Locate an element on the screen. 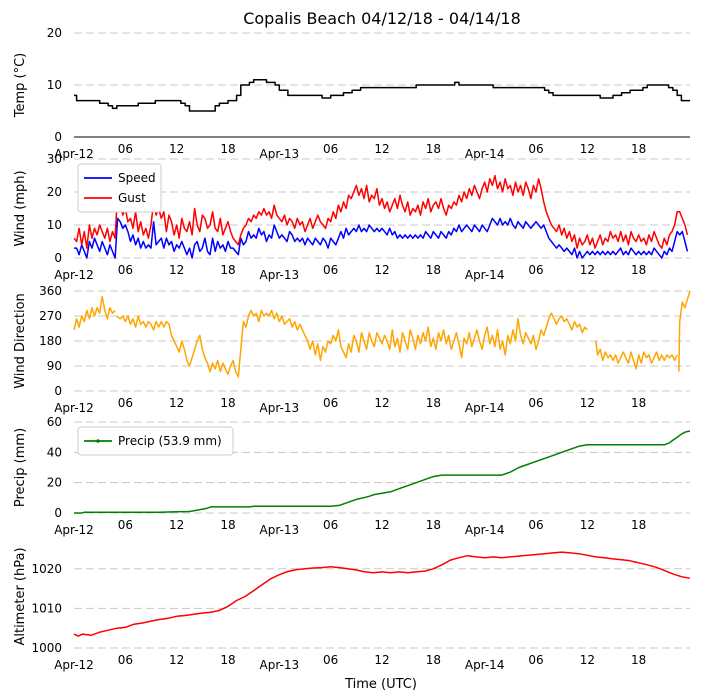 This screenshot has height=700, width=704. series-line-speed is located at coordinates (381, 238).